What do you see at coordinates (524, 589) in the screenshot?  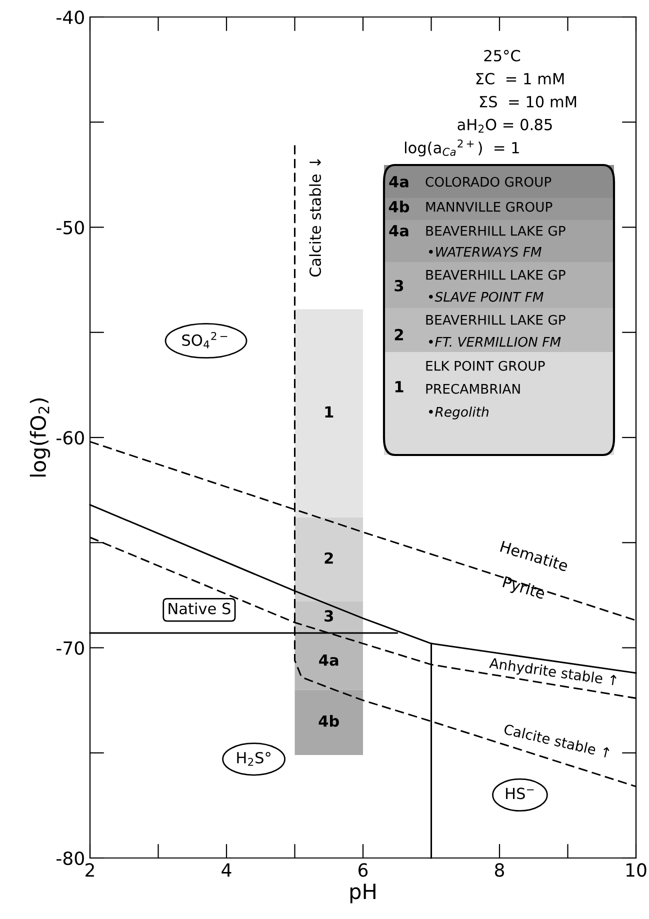 I see `annotation: Pyrite` at bounding box center [524, 589].